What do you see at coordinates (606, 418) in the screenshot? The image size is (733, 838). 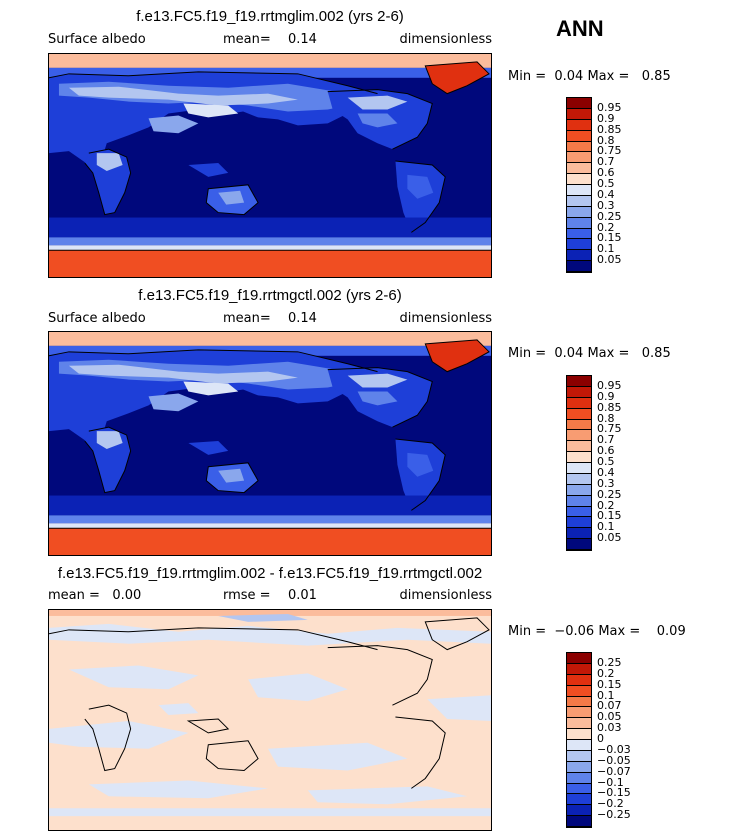 I see `colorbar-tick-label: 0.8` at bounding box center [606, 418].